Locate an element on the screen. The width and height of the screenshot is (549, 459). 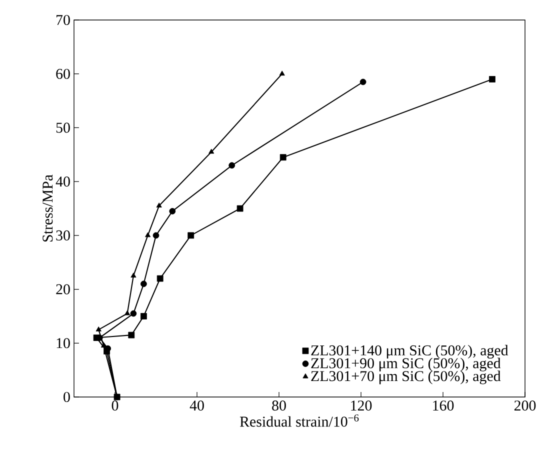
legend-label: ZL301+70 μm SiC (50%), aged is located at coordinates (406, 377).